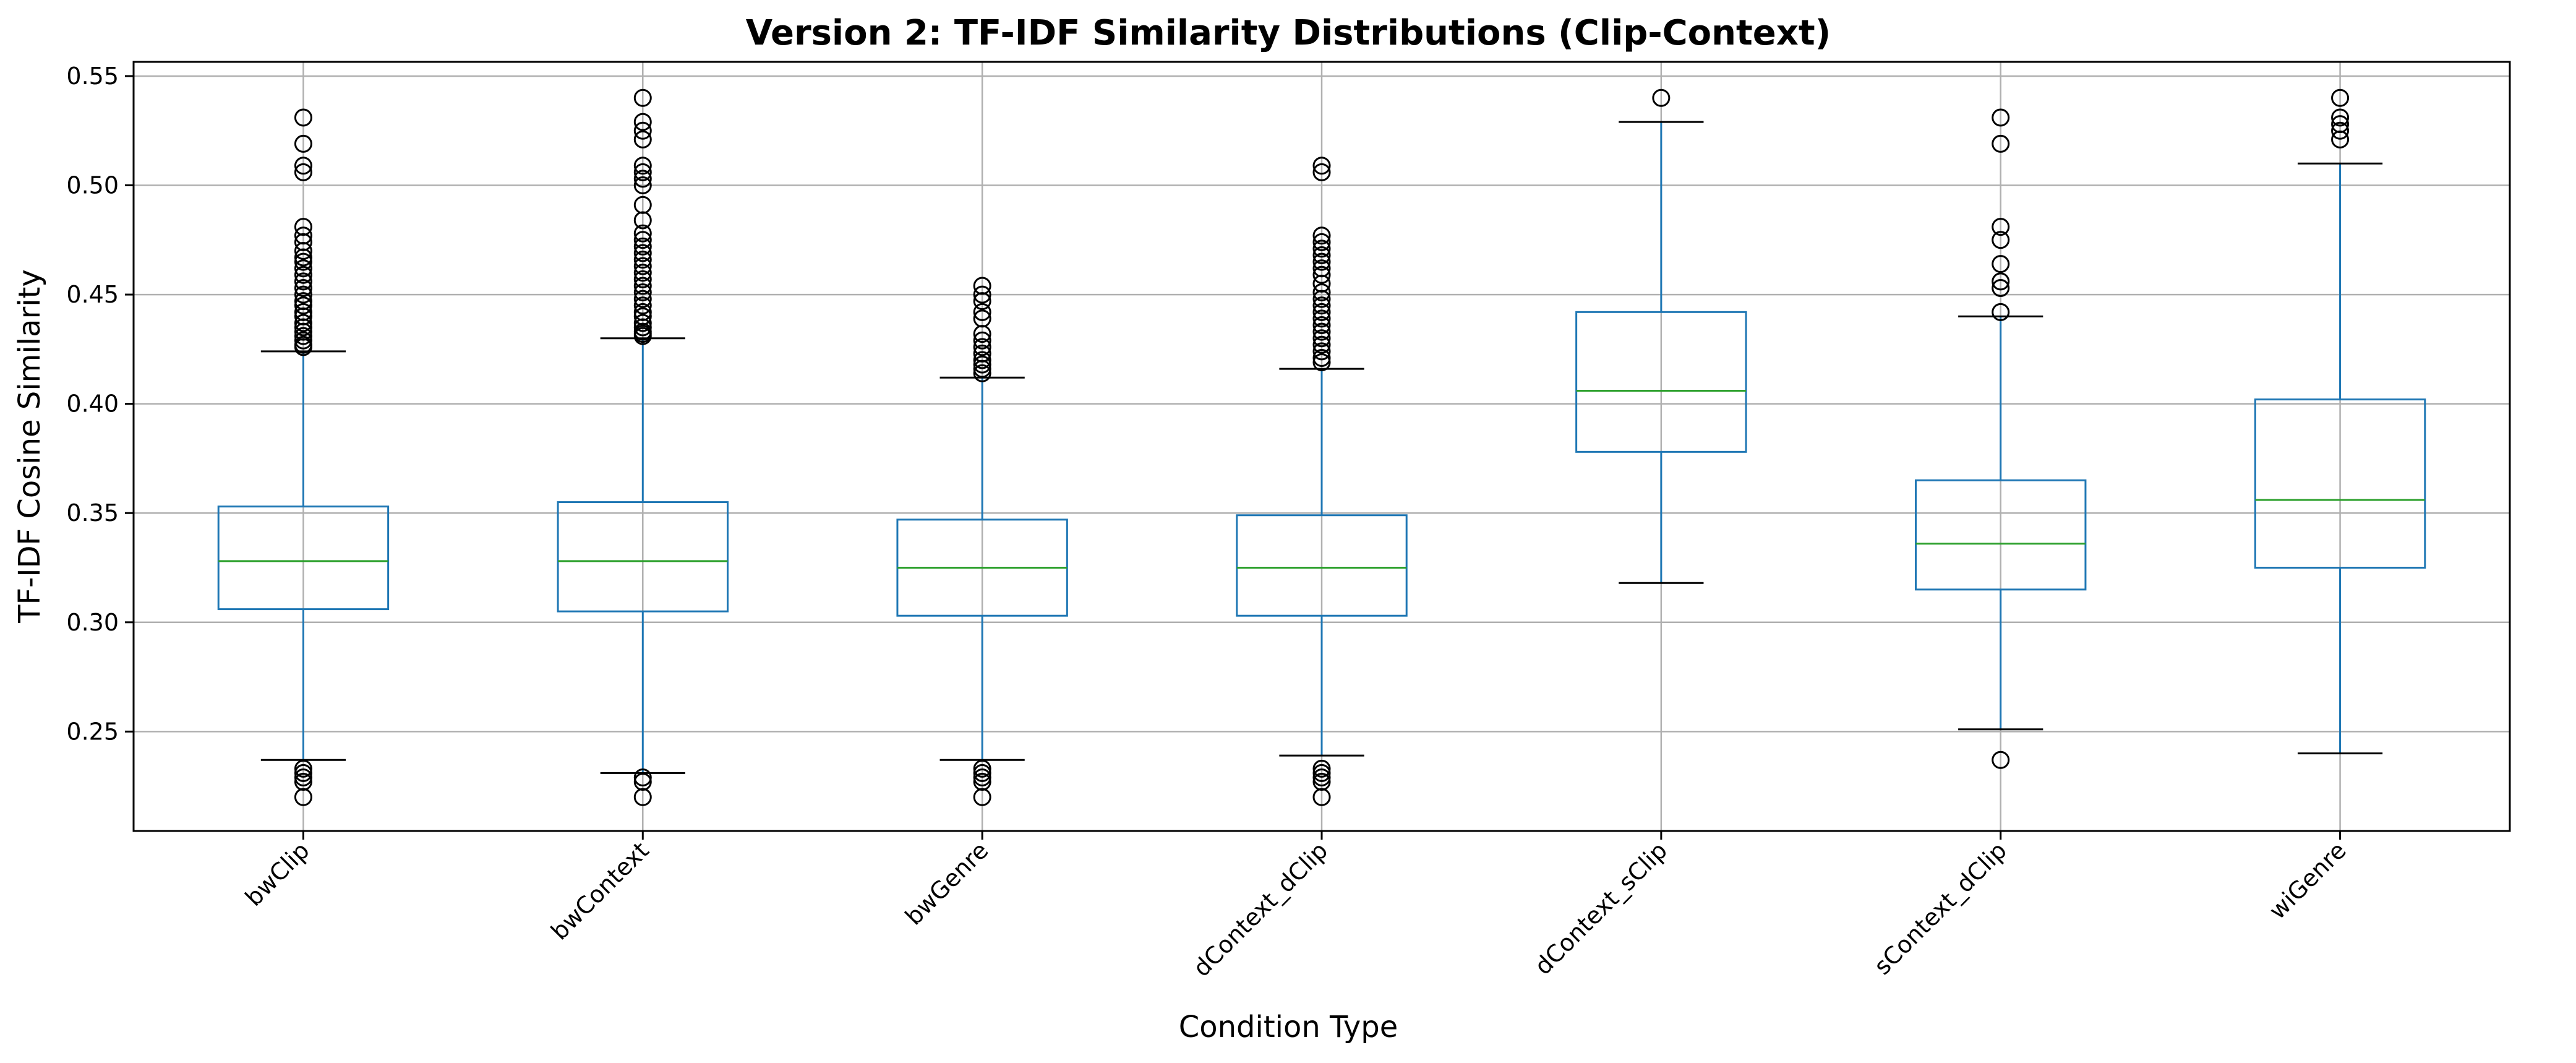 This screenshot has height=1063, width=2576. I want to click on y-tick-label: 0.25, so click(92, 731).